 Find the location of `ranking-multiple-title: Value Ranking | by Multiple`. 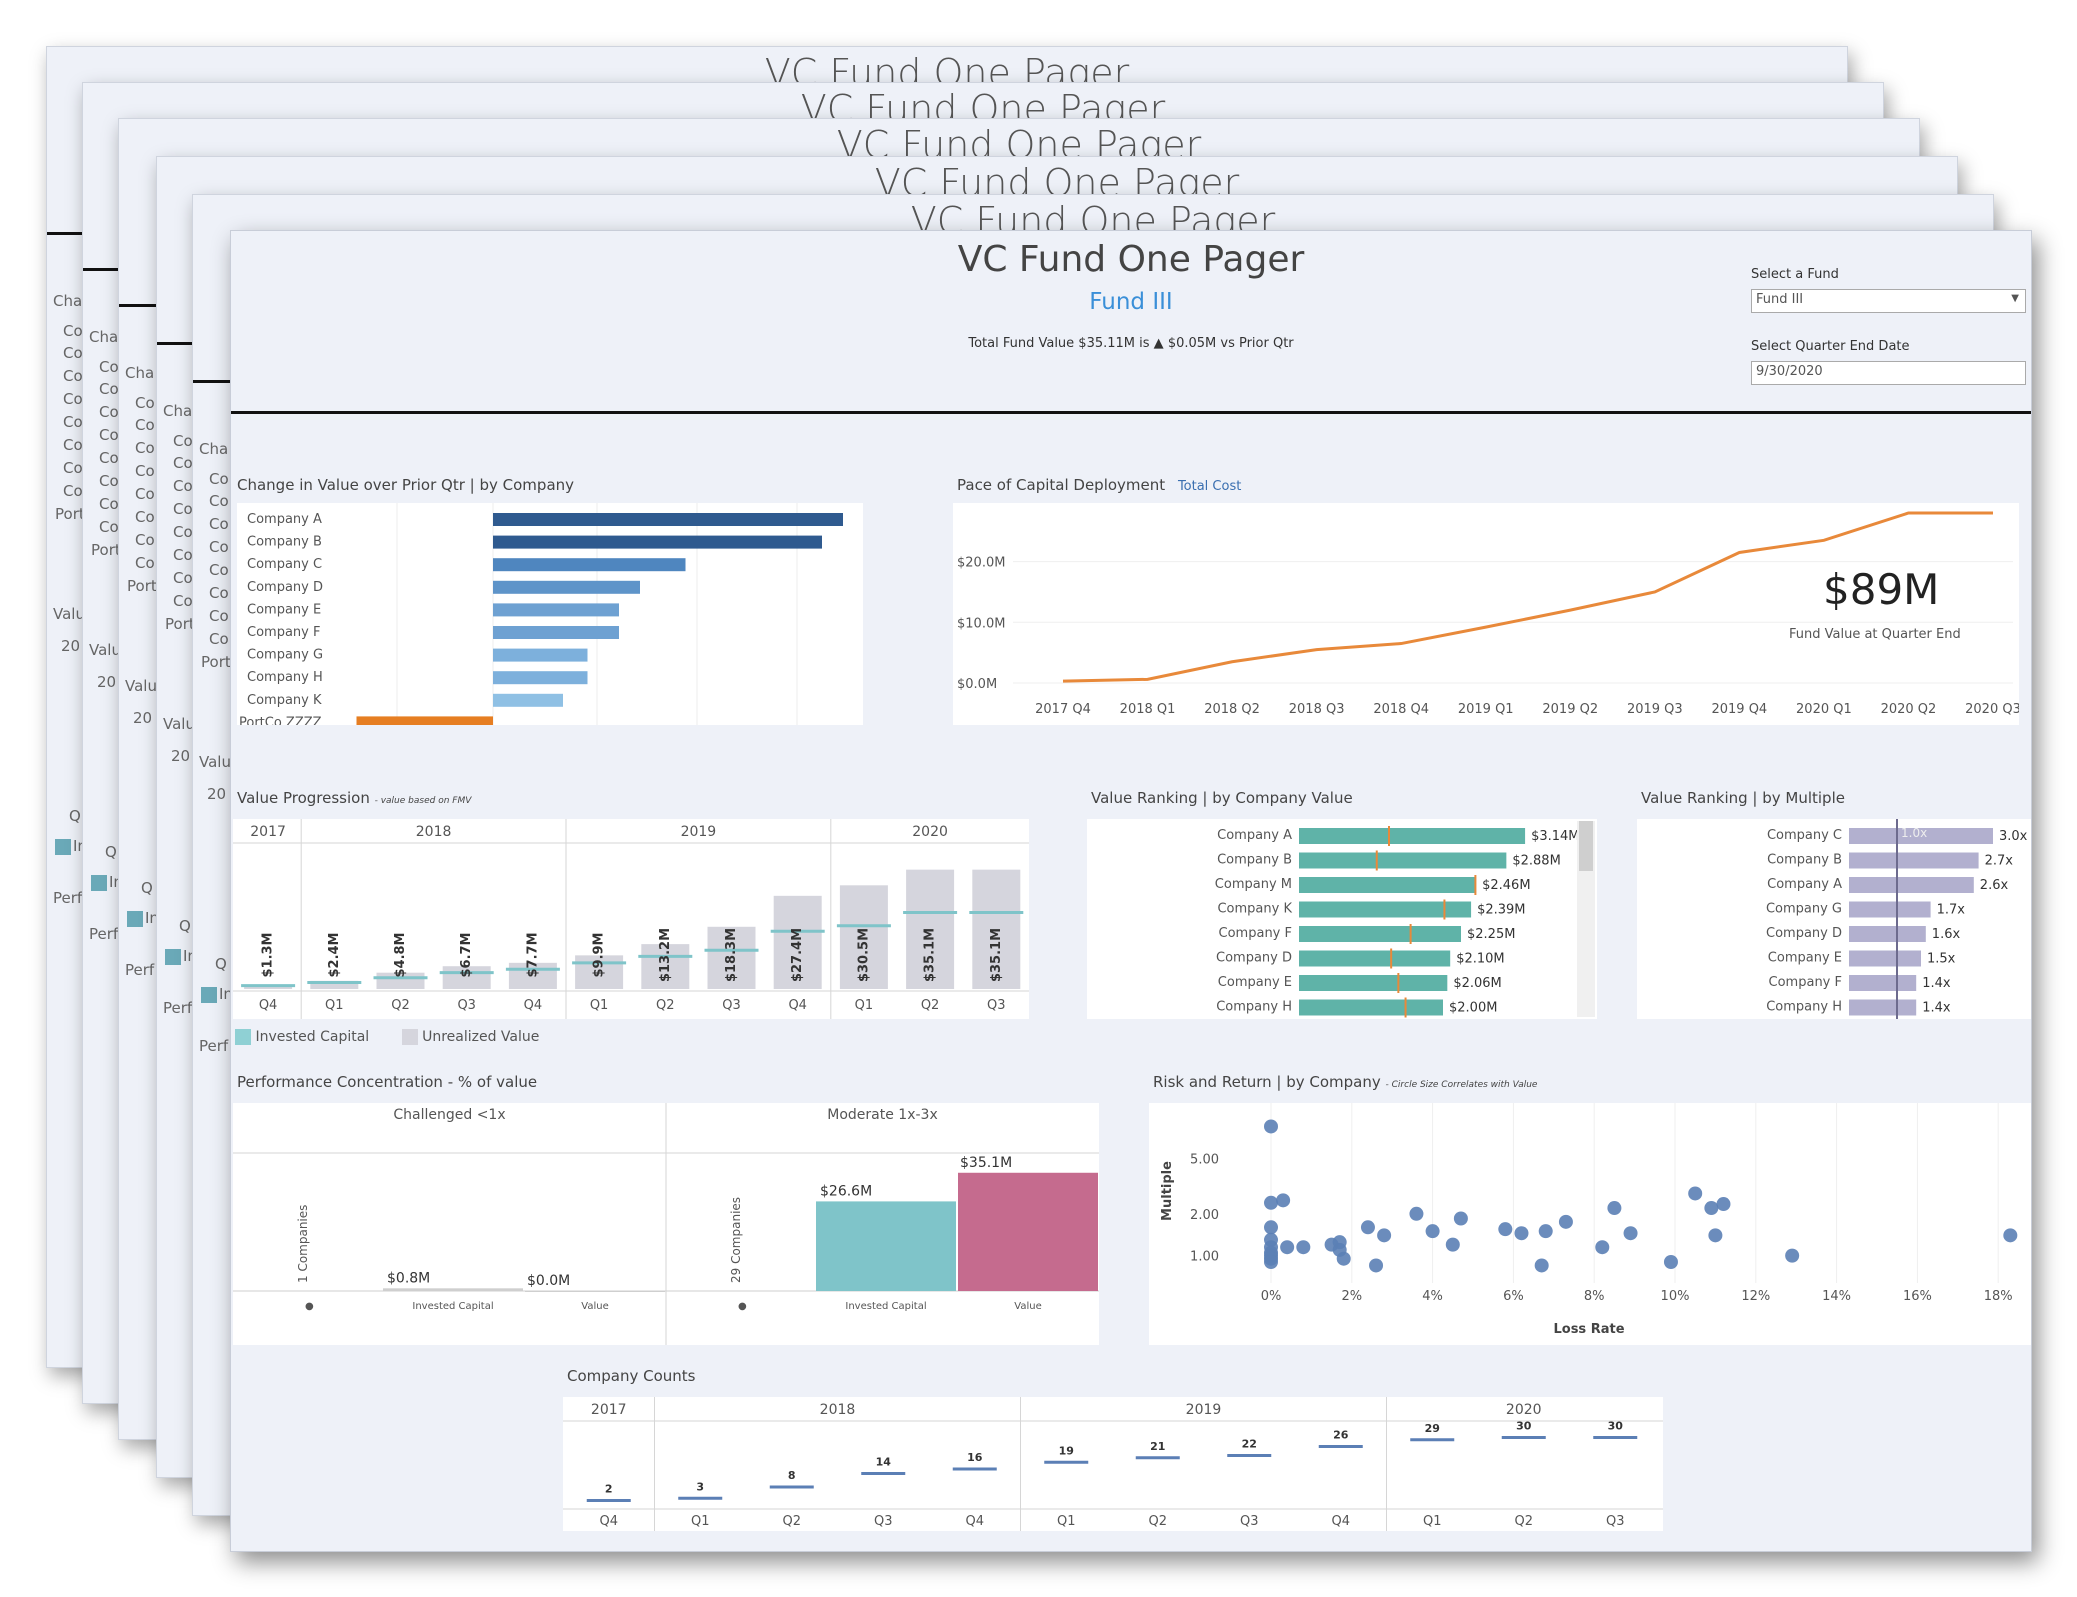

ranking-multiple-title: Value Ranking | by Multiple is located at coordinates (1743, 798).